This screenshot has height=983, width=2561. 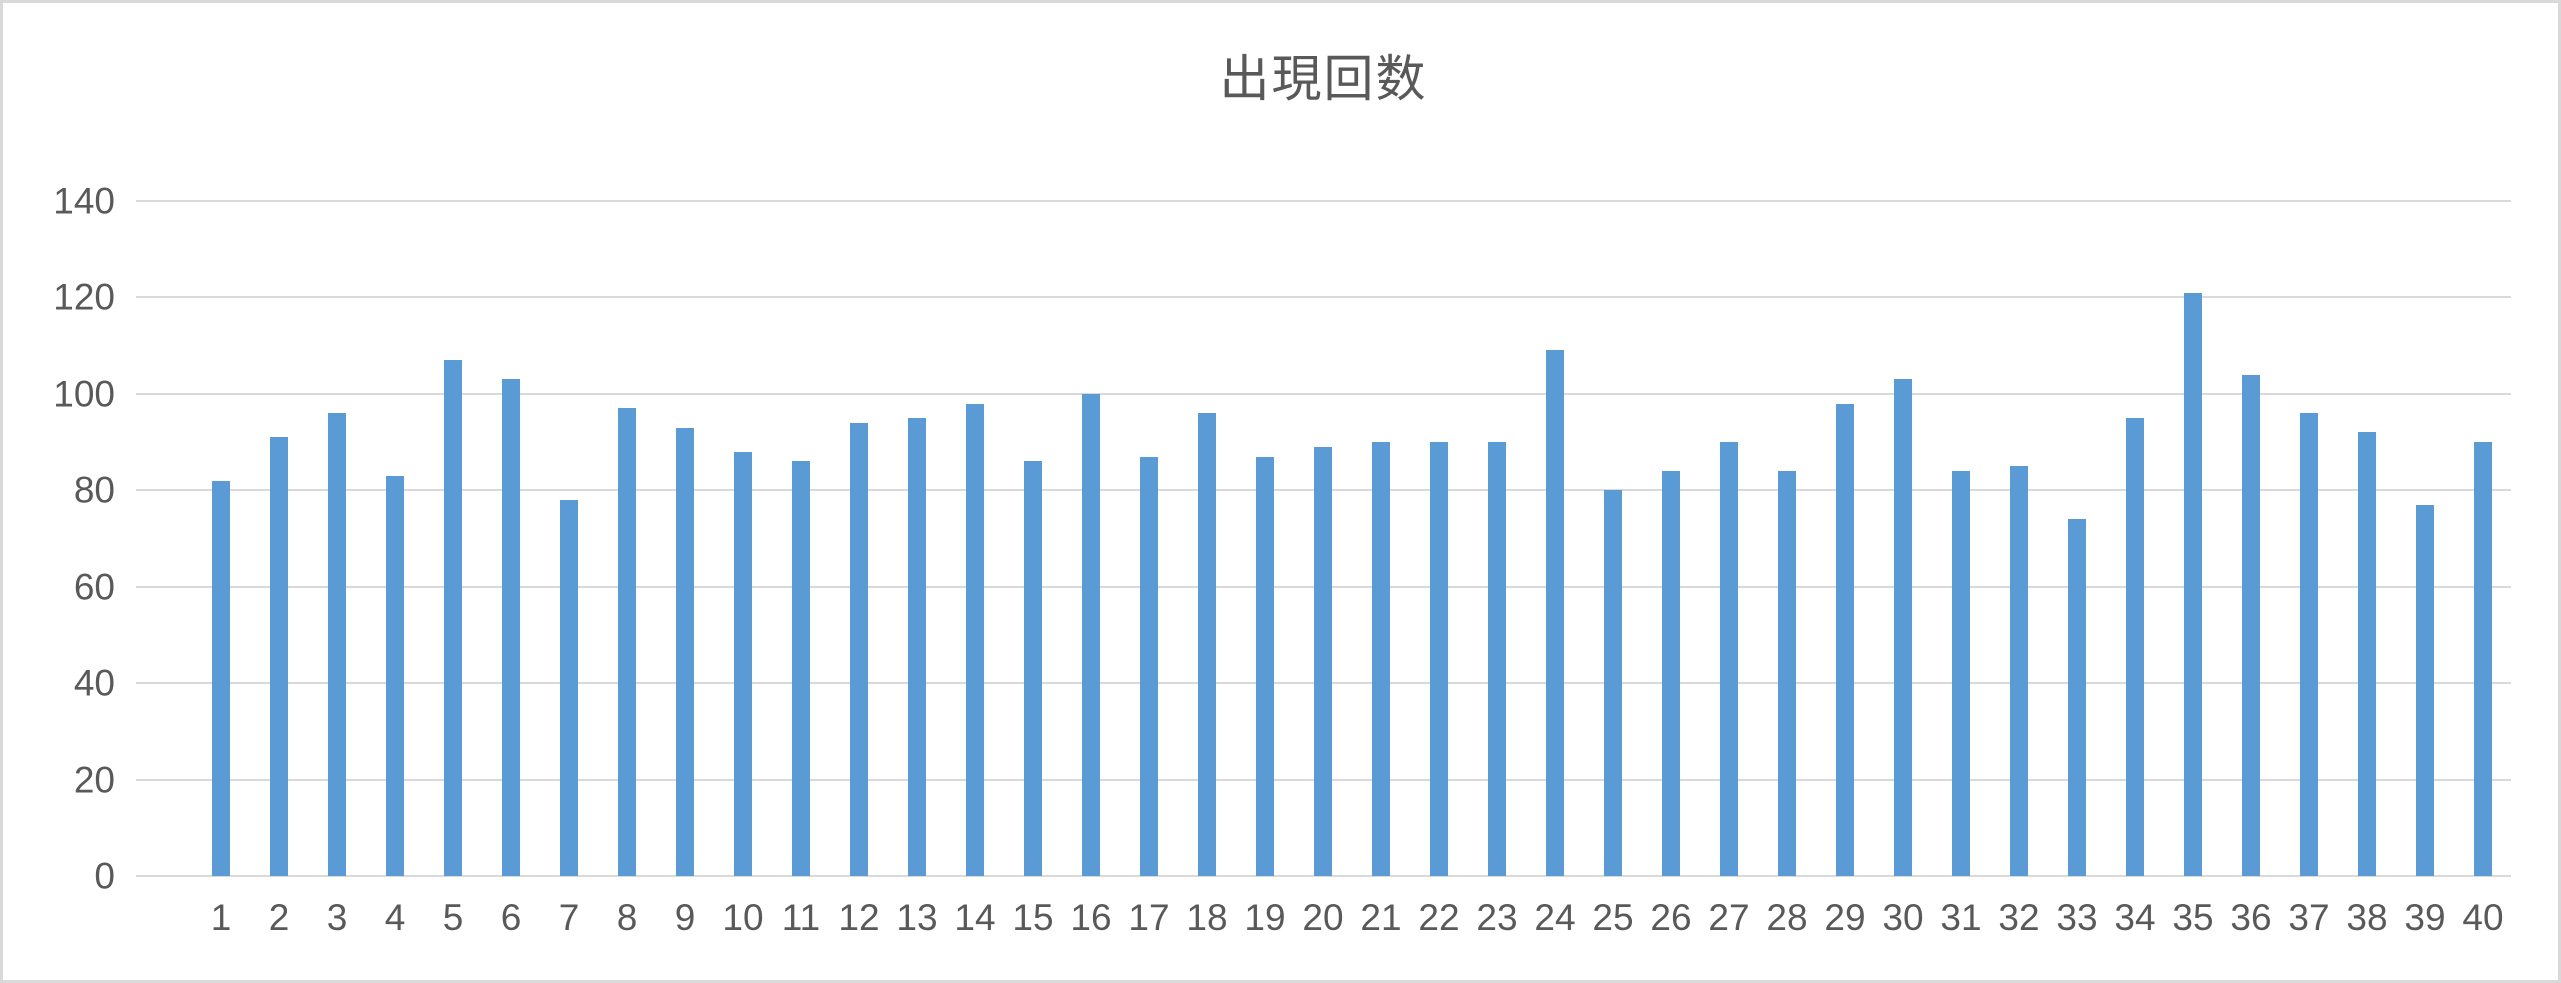 What do you see at coordinates (1497, 917) in the screenshot?
I see `x-tick-label: 23` at bounding box center [1497, 917].